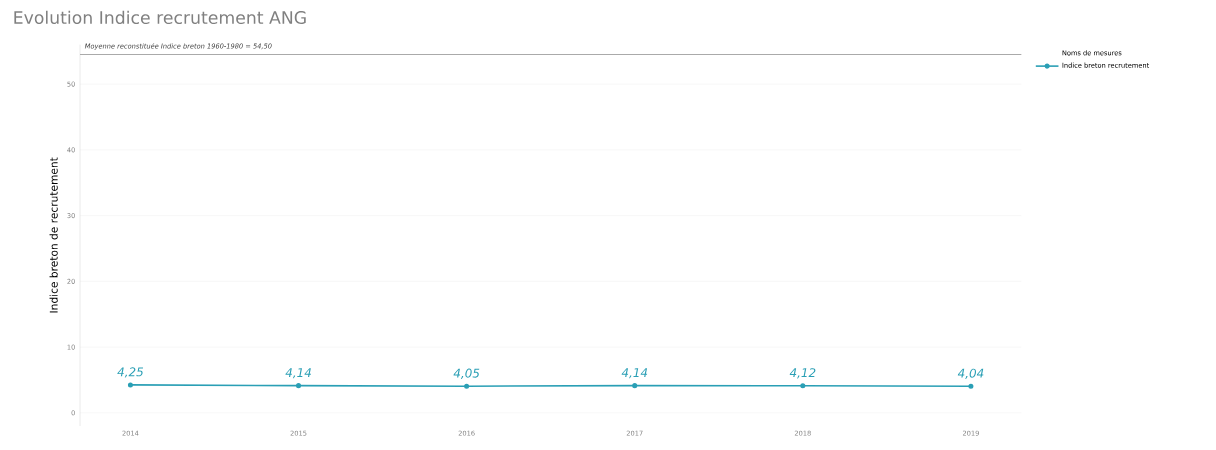 The height and width of the screenshot is (450, 1216). What do you see at coordinates (53, 235) in the screenshot?
I see `y-axis-title: Indice breton de recrutement` at bounding box center [53, 235].